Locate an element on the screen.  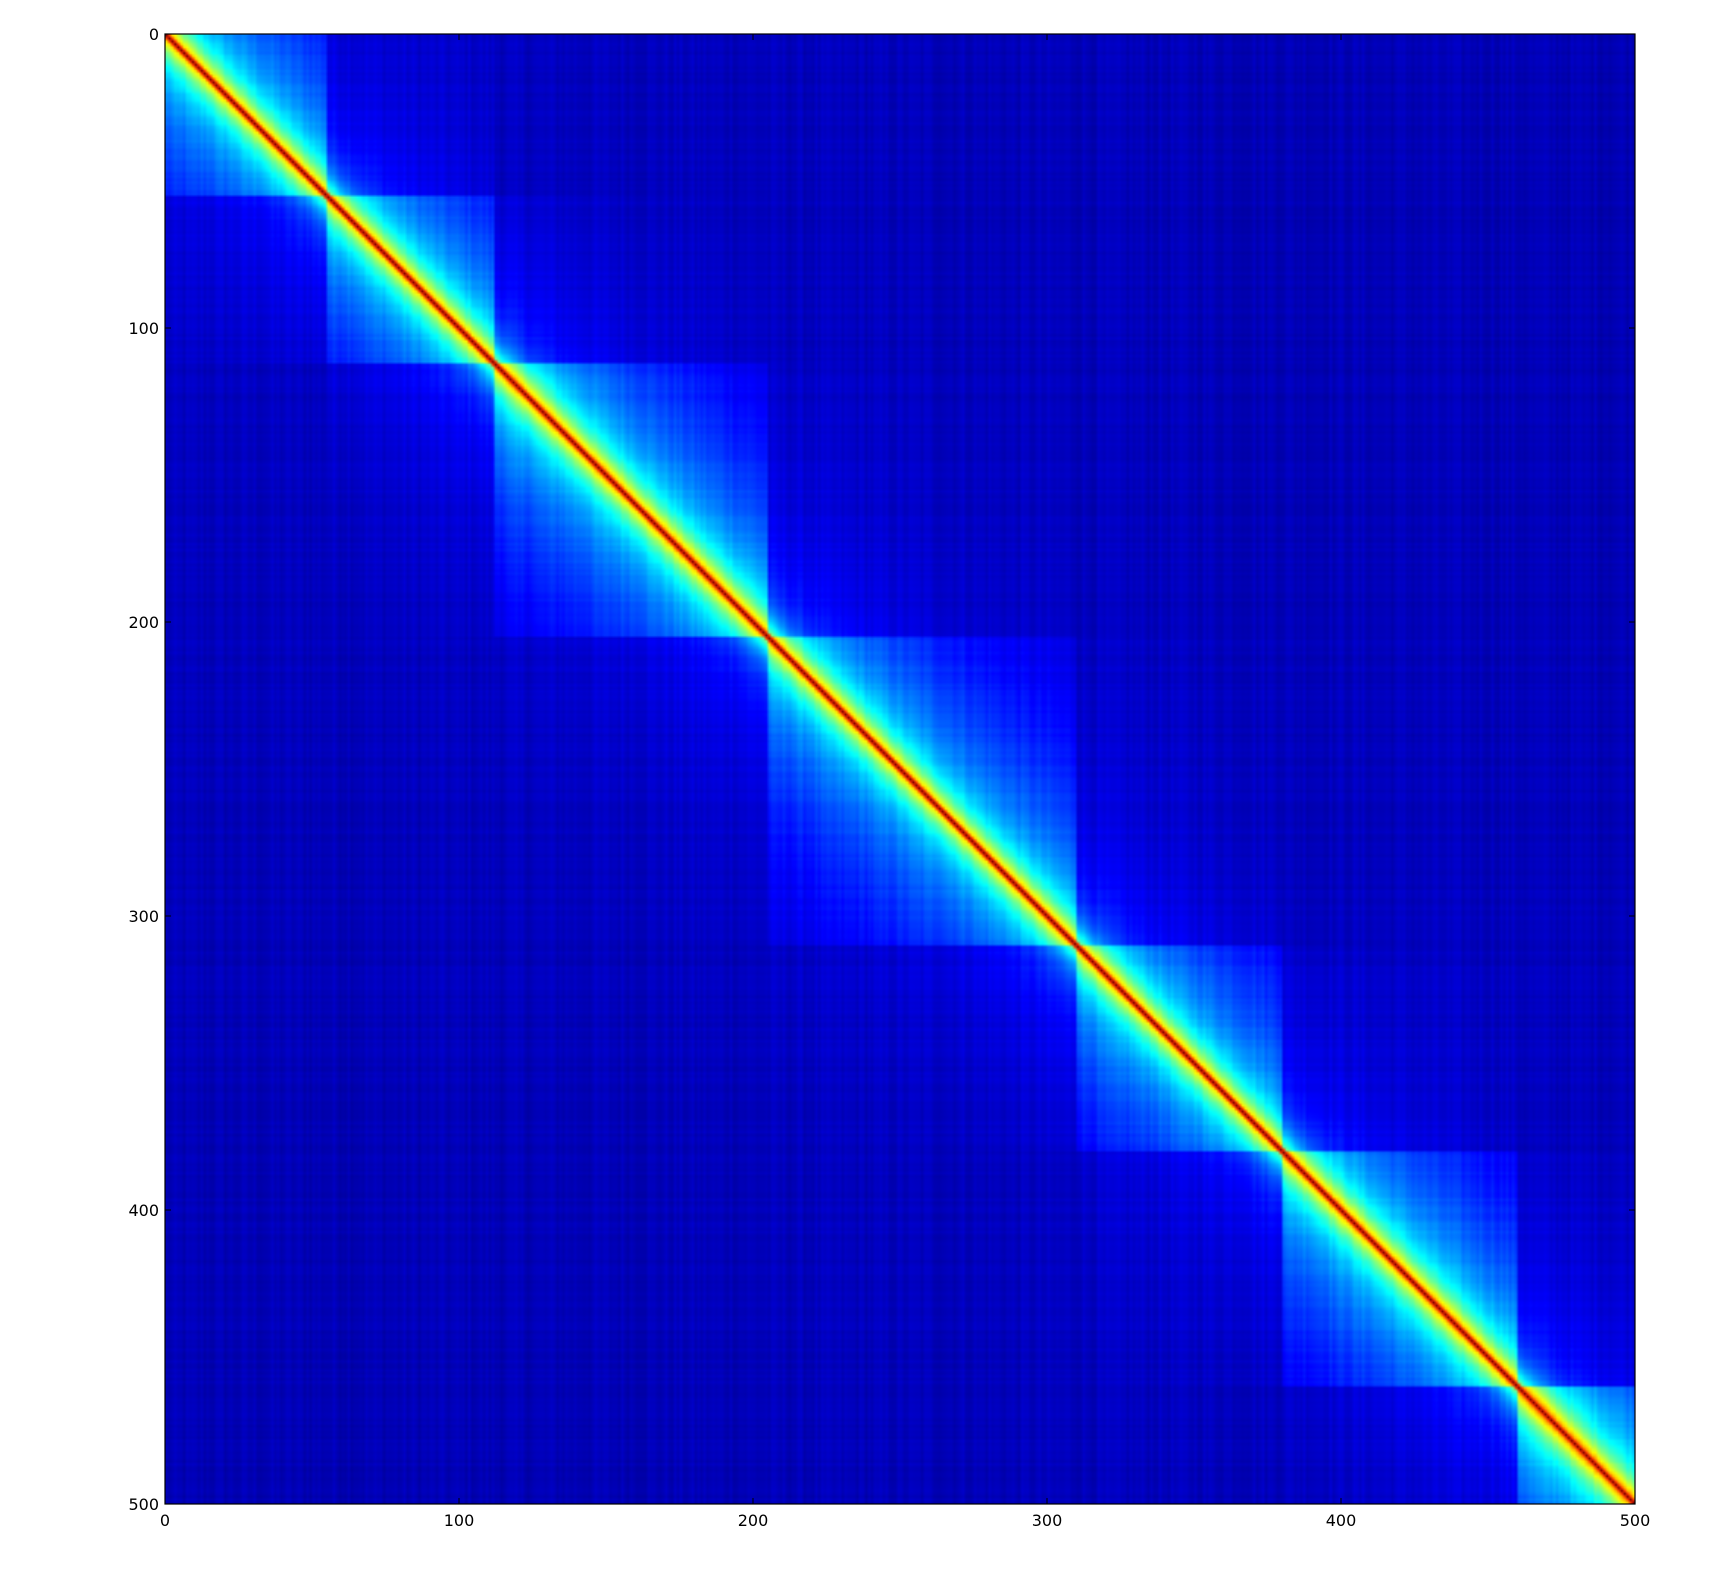
y-tick-label: 400 is located at coordinates (143, 1210).